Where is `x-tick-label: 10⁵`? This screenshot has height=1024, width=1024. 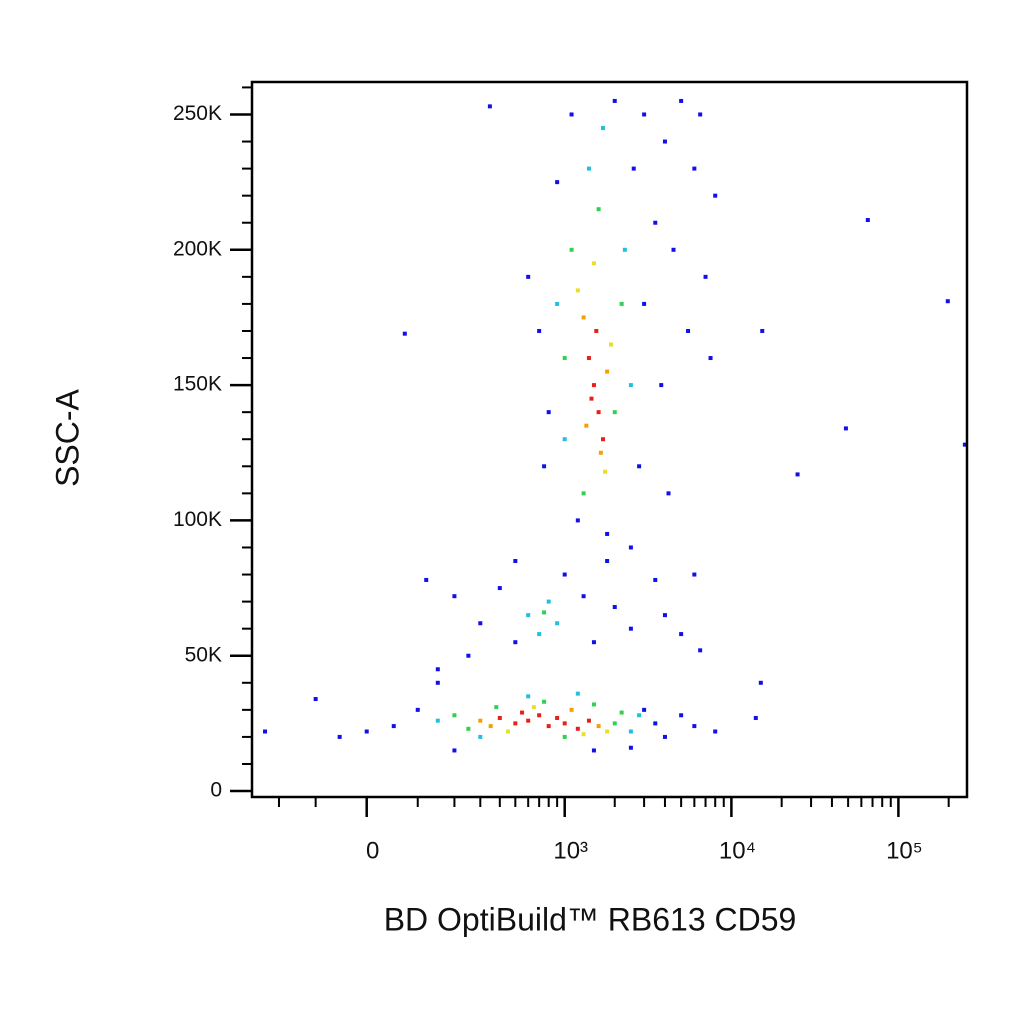
x-tick-label: 10⁵ is located at coordinates (904, 850).